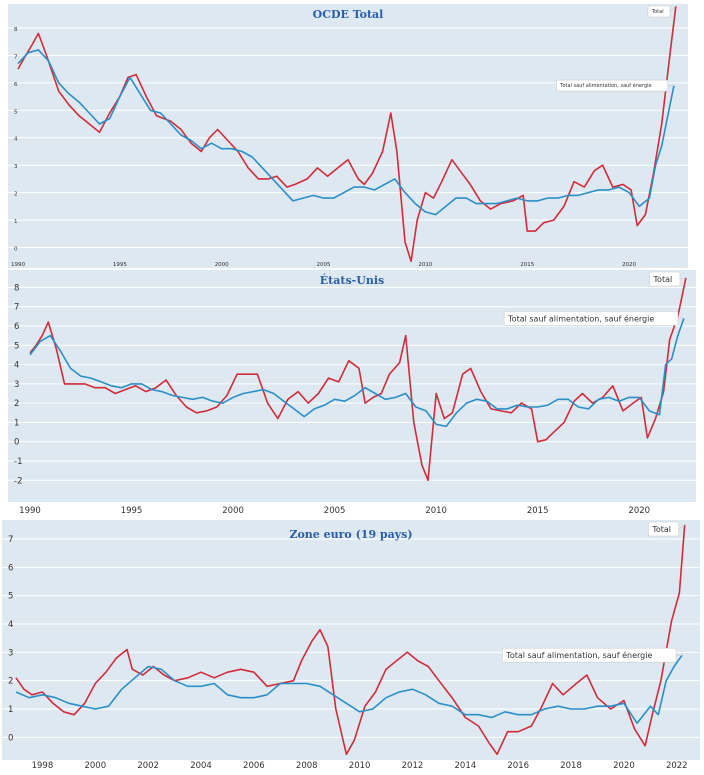 The width and height of the screenshot is (704, 775). I want to click on chart-title: OCDE Total, so click(348, 14).